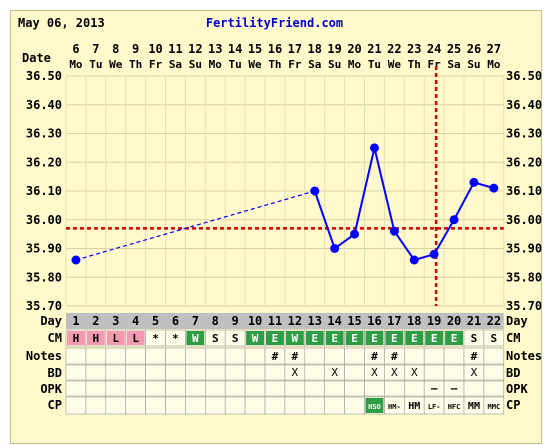 The image size is (549, 445). What do you see at coordinates (44, 220) in the screenshot?
I see `y-tick-label-left: 36.00` at bounding box center [44, 220].